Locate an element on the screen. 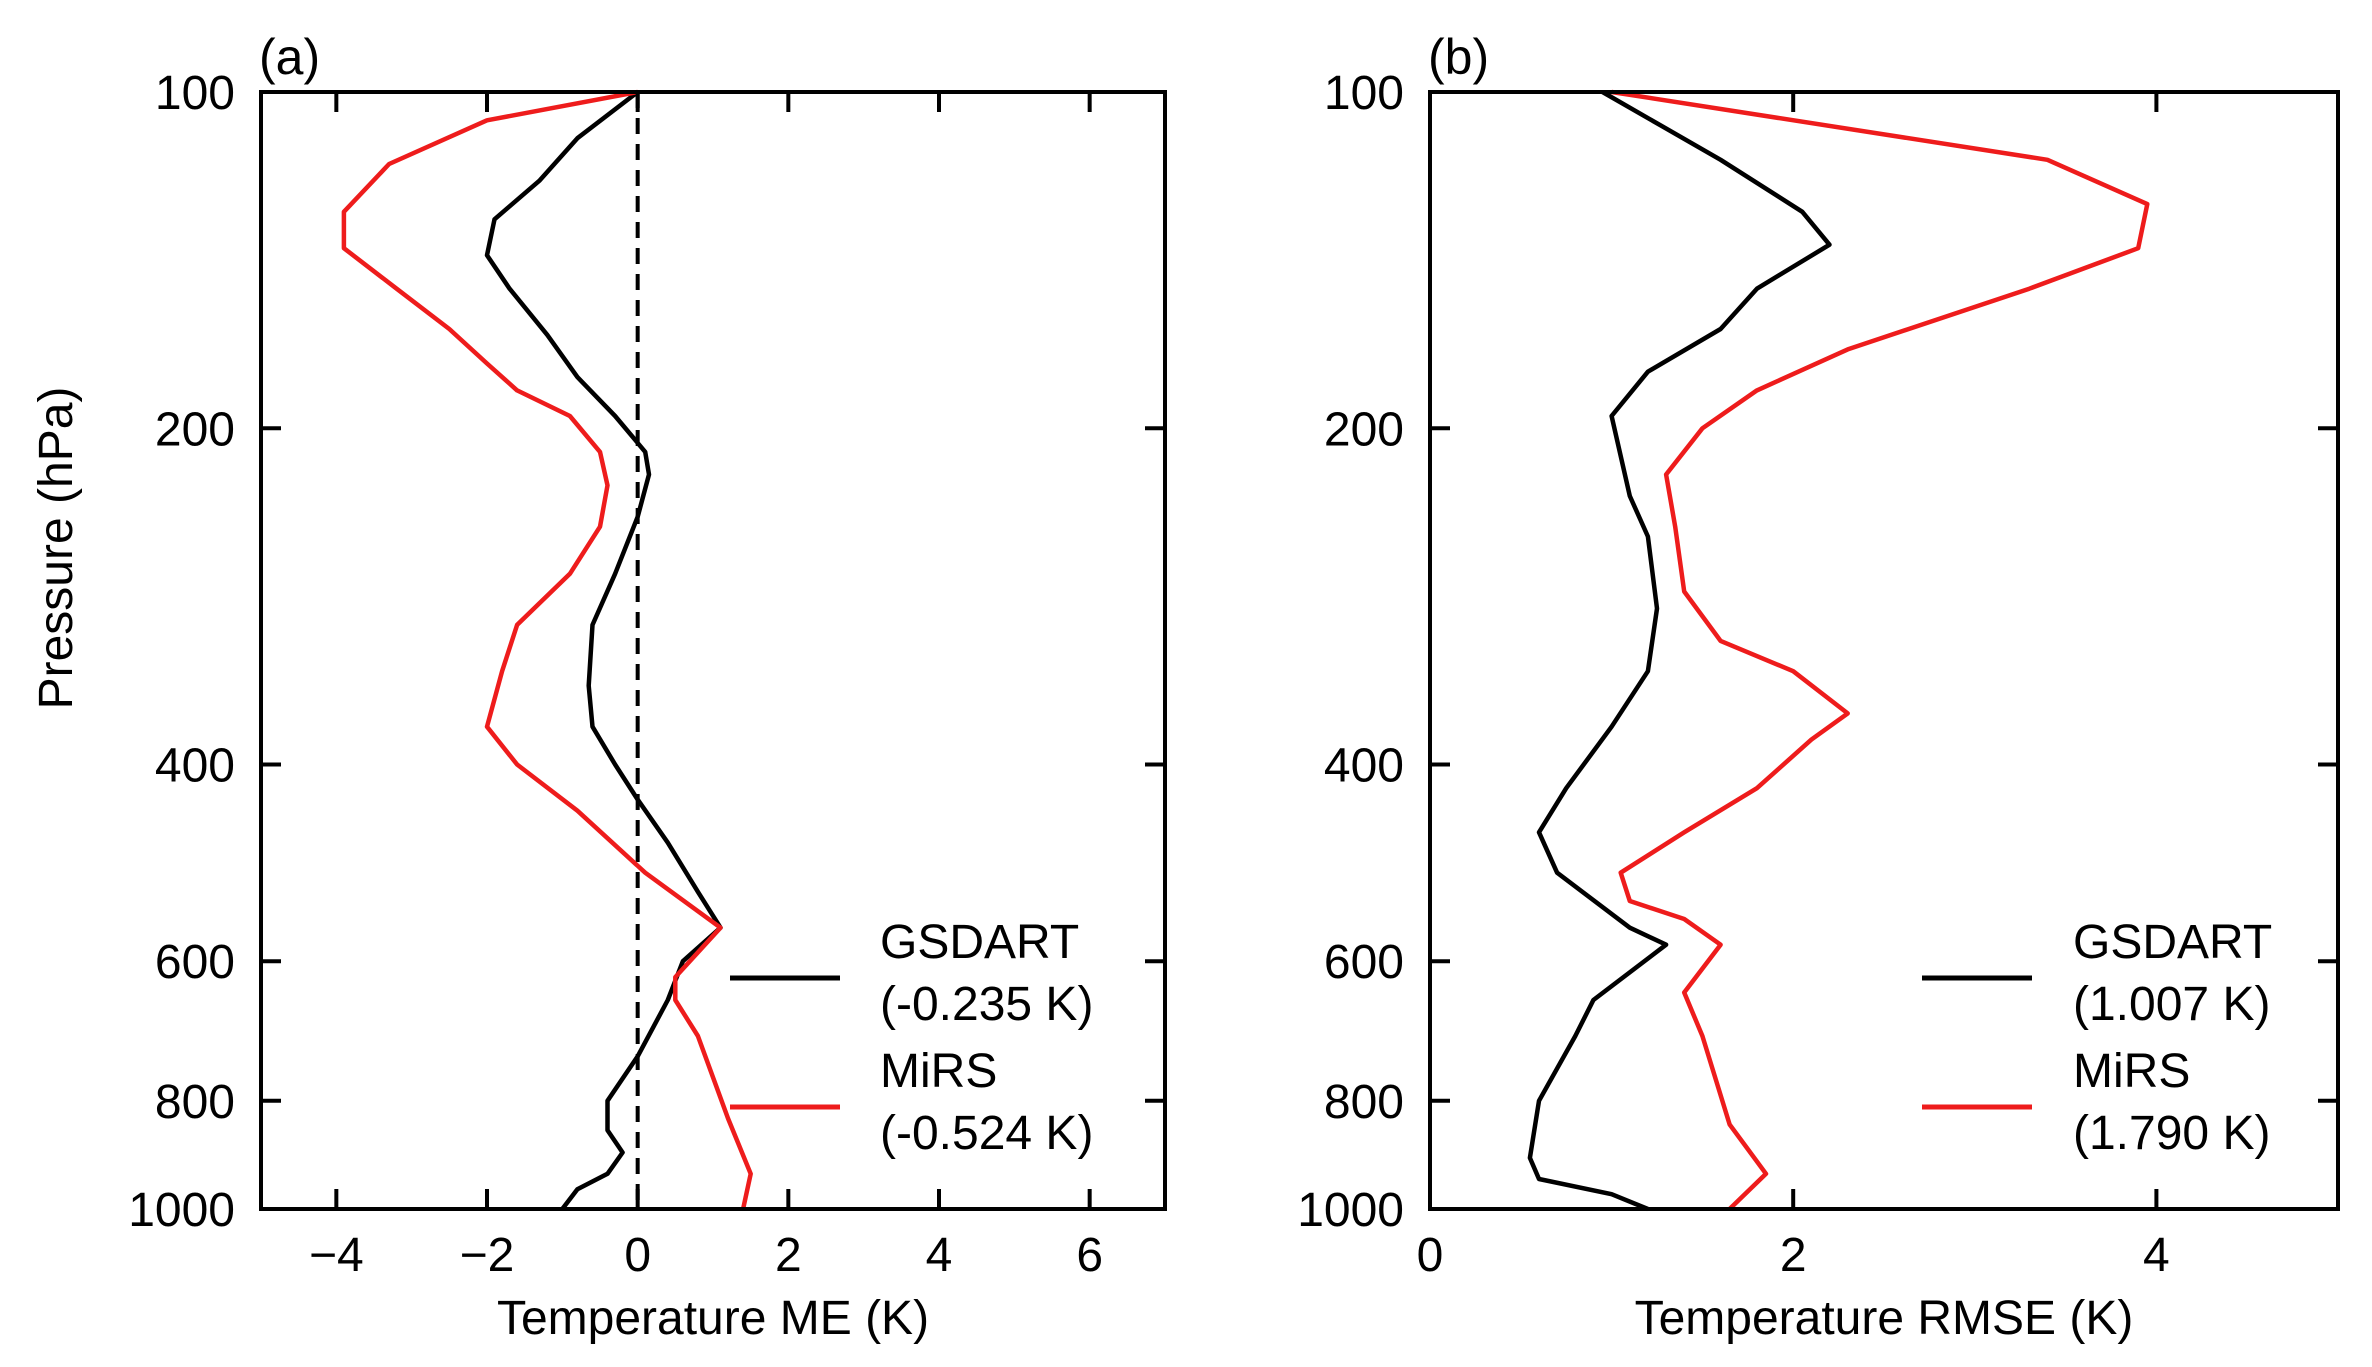  x-tick-label-a: −2 is located at coordinates (487, 1255).